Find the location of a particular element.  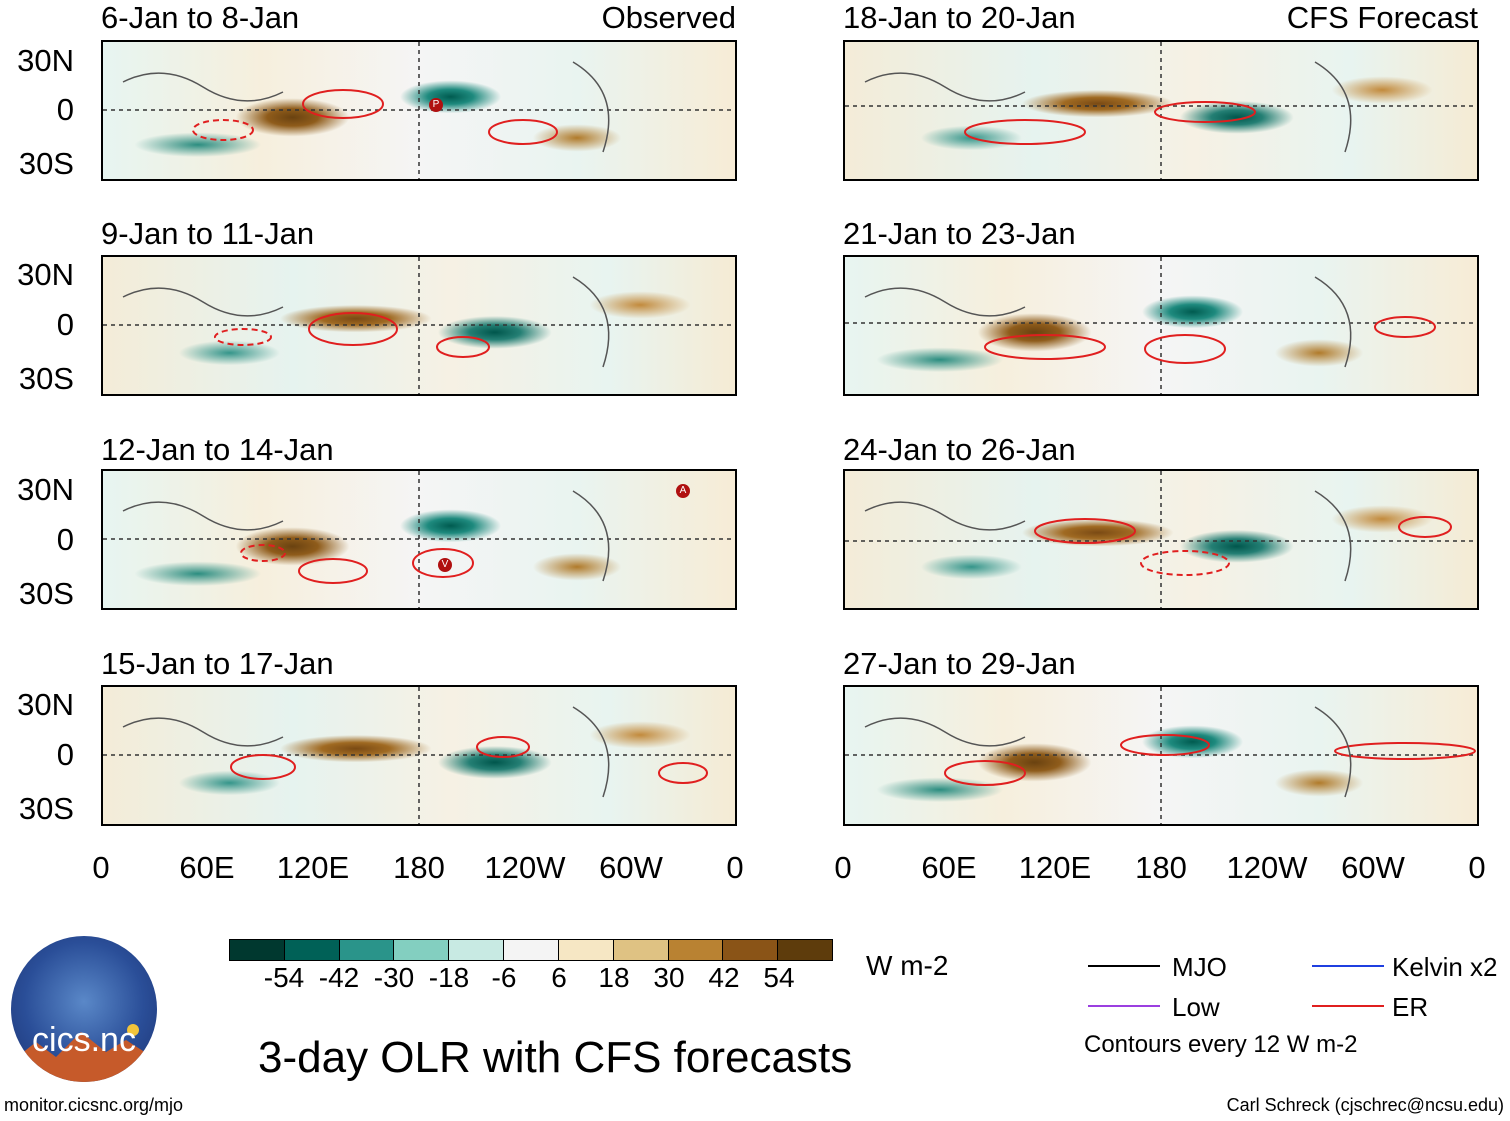

lon-label: 60E is located at coordinates (949, 867).